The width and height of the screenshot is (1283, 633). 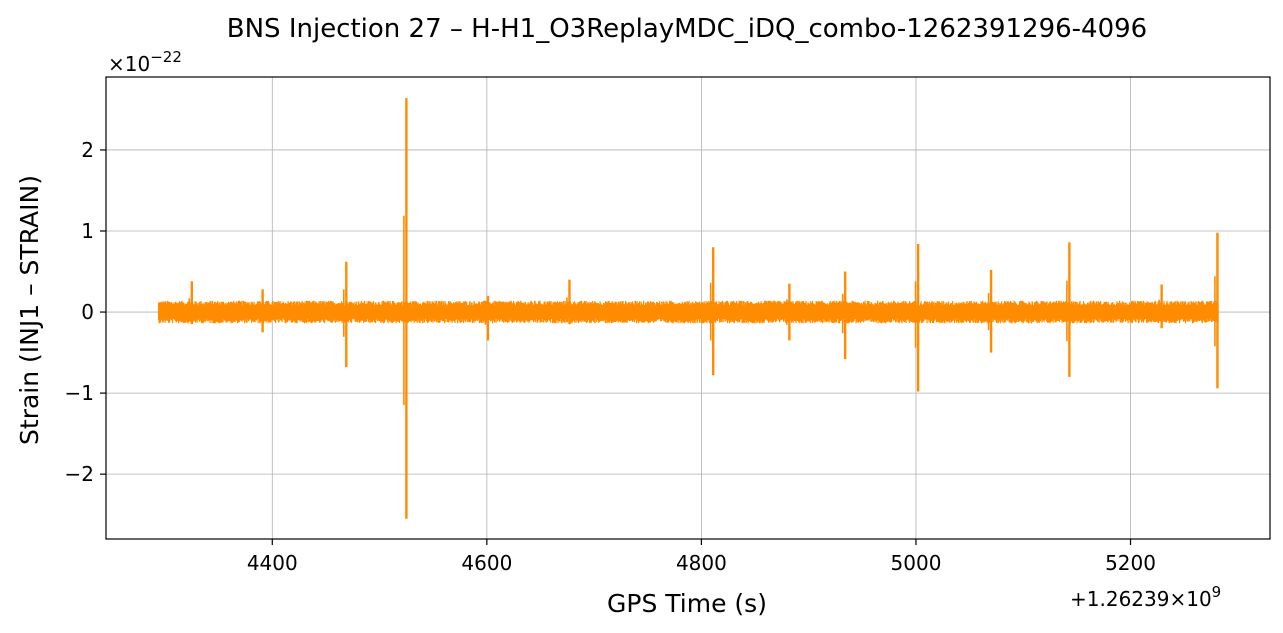 What do you see at coordinates (1130, 563) in the screenshot?
I see `x-tick-label: 5200` at bounding box center [1130, 563].